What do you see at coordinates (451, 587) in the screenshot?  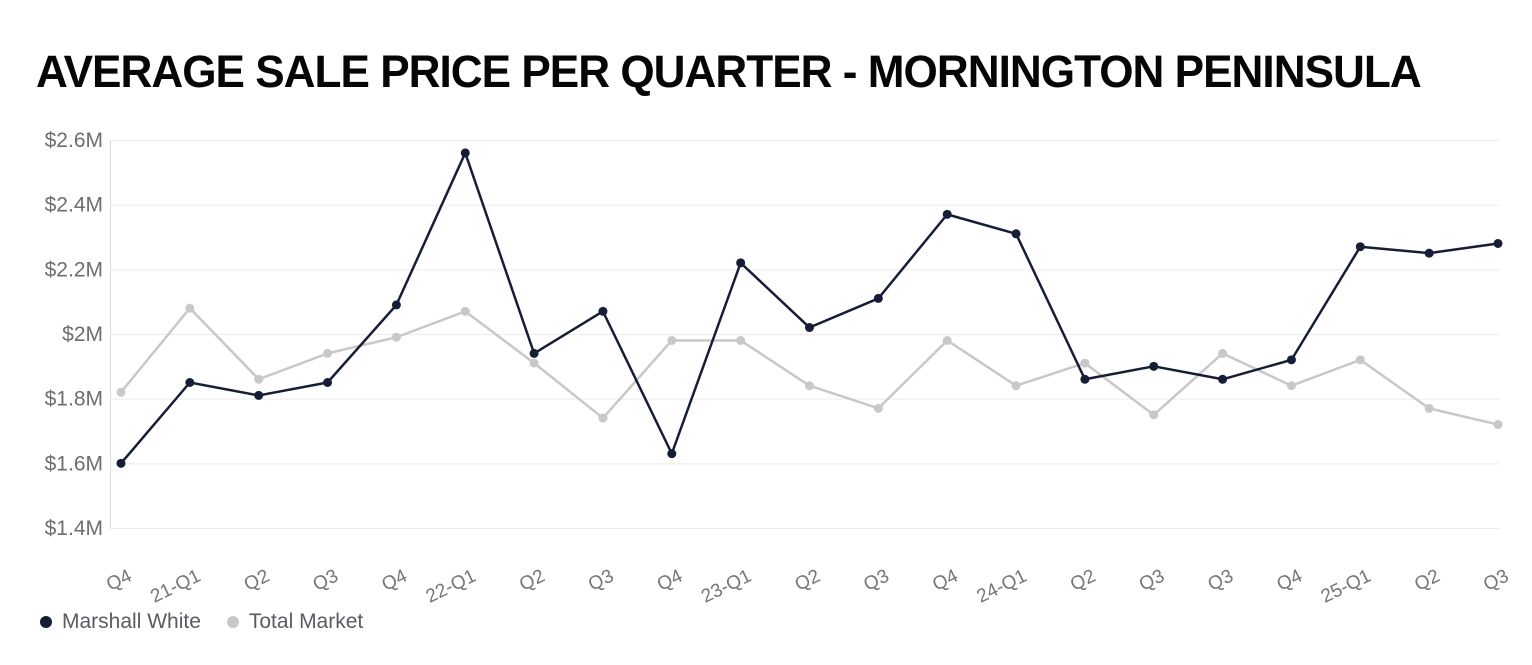 I see `x-axis-tick-label: 22-Q1` at bounding box center [451, 587].